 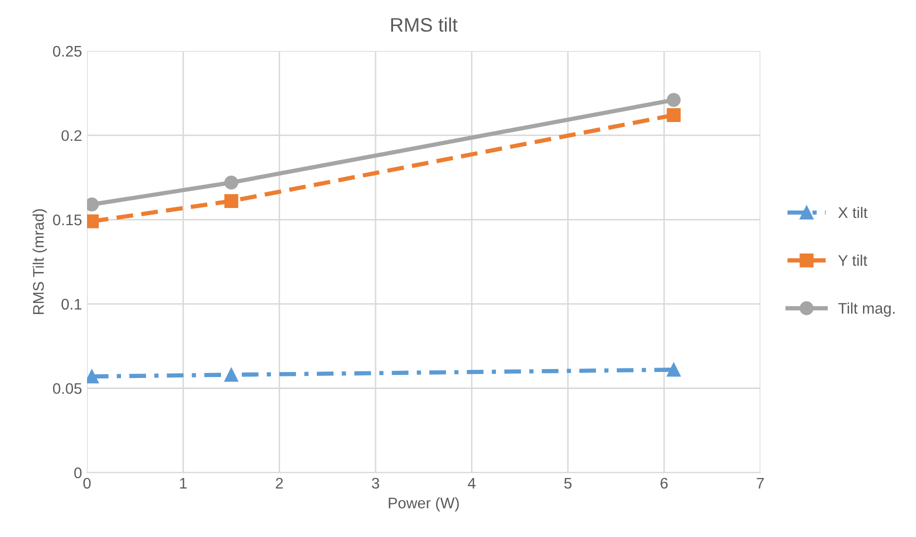 What do you see at coordinates (67, 388) in the screenshot?
I see `y-tick-label: 0.05` at bounding box center [67, 388].